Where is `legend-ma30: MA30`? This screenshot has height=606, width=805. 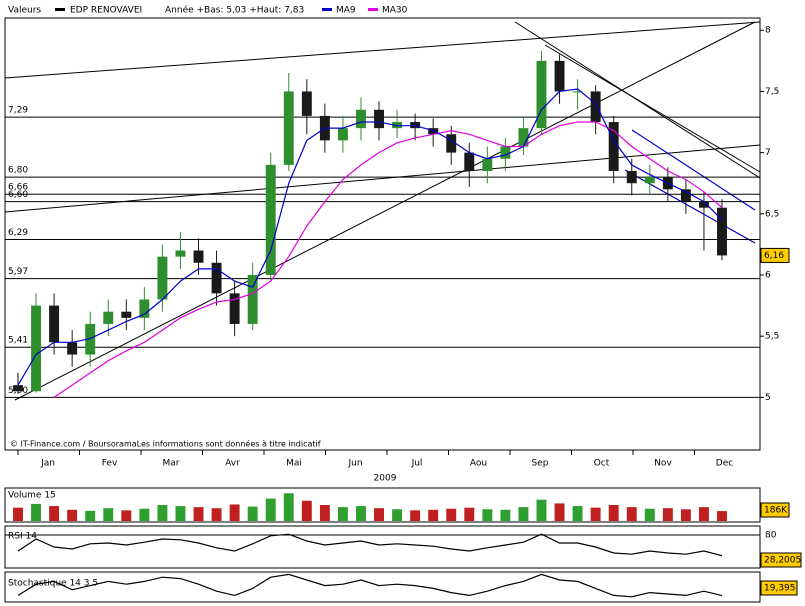 legend-ma30: MA30 is located at coordinates (395, 11).